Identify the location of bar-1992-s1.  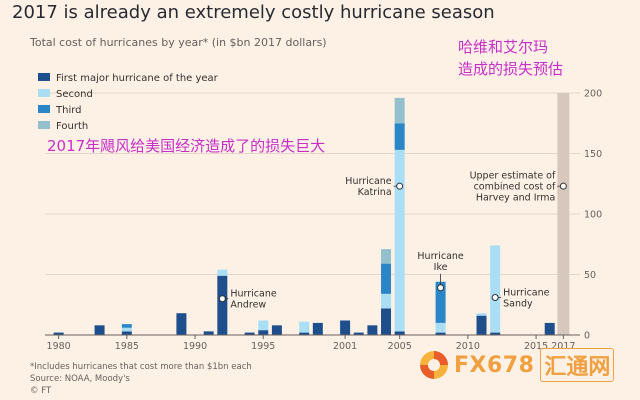
(222, 305).